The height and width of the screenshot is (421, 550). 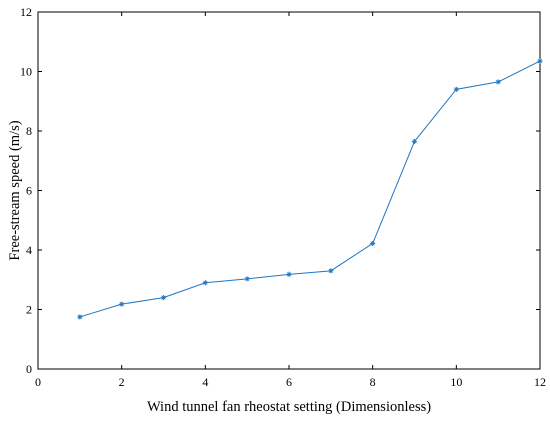 I want to click on x-tick-label: 2, so click(x=122, y=382).